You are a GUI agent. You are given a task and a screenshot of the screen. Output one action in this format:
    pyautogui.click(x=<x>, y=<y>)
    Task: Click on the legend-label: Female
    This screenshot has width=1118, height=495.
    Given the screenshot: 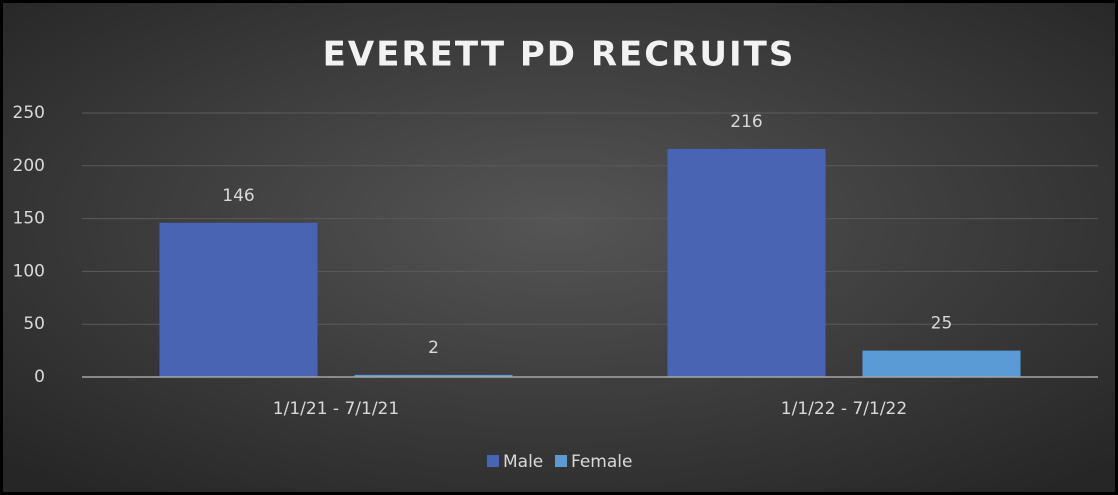 What is the action you would take?
    pyautogui.click(x=601, y=462)
    